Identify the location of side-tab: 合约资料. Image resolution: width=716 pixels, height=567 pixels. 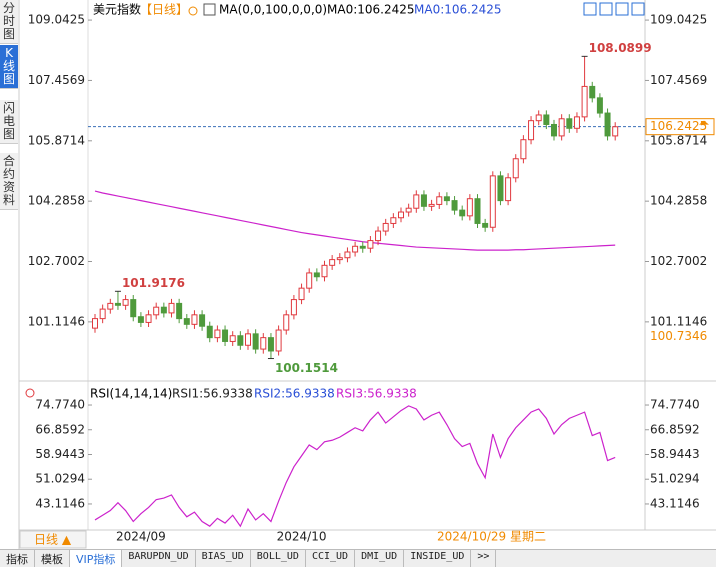
(9, 181).